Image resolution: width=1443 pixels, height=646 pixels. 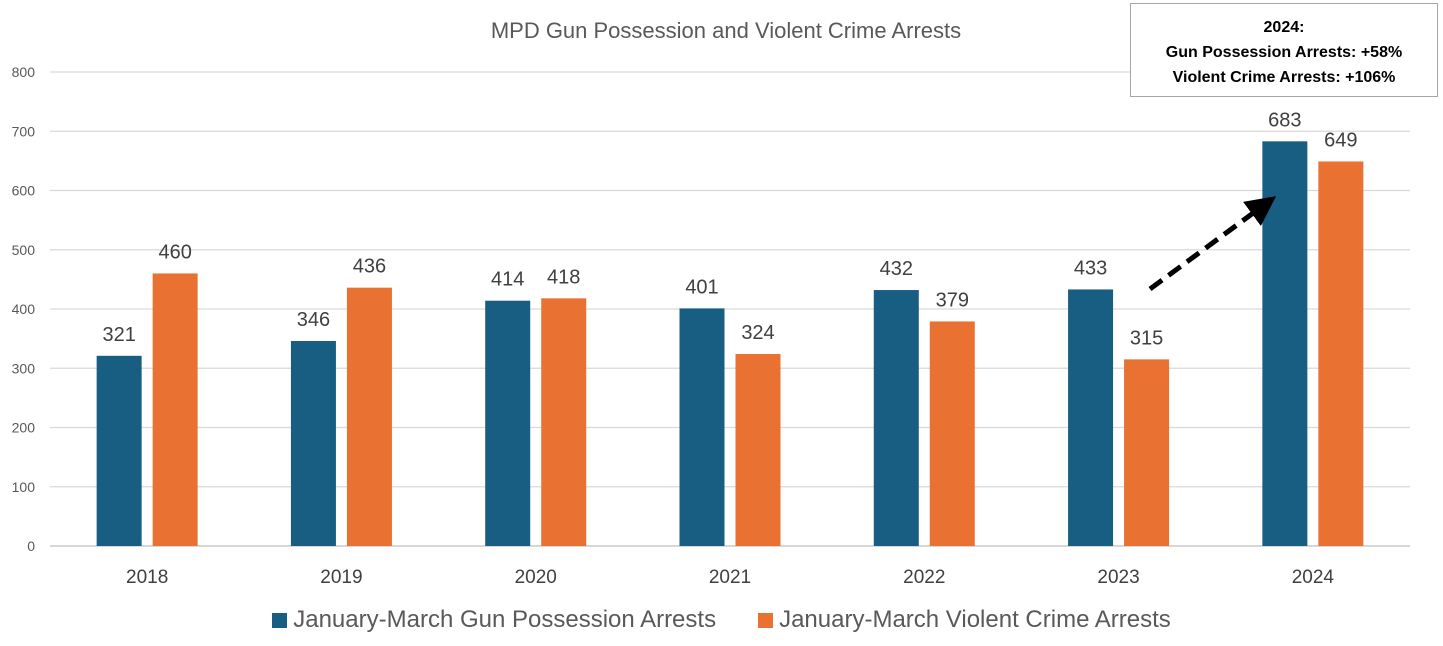 I want to click on legend-item-violent-crime: January-March Violent Crime Arrests, so click(x=964, y=620).